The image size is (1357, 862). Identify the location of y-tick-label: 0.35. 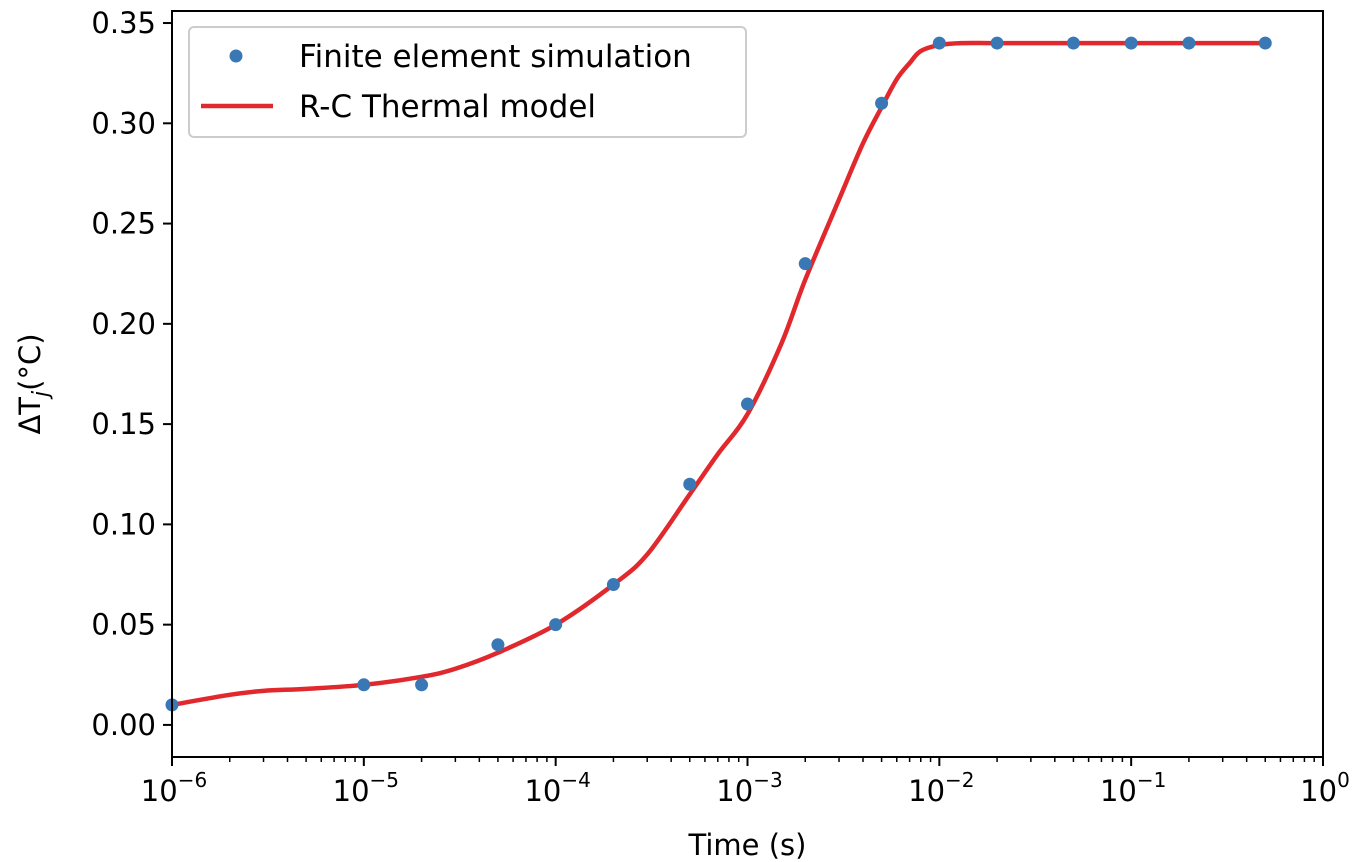
(123, 23).